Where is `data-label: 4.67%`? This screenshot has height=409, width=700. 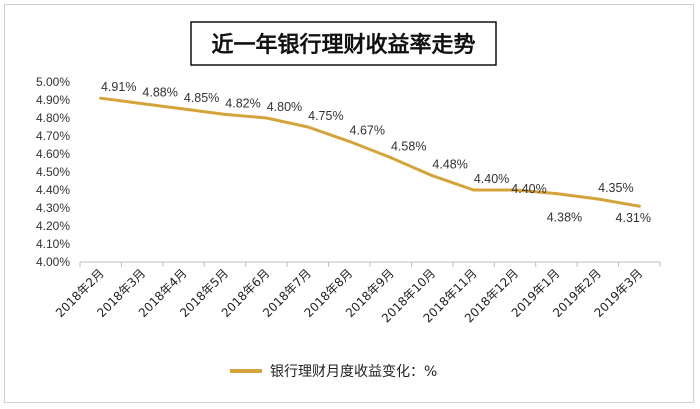 data-label: 4.67% is located at coordinates (367, 130).